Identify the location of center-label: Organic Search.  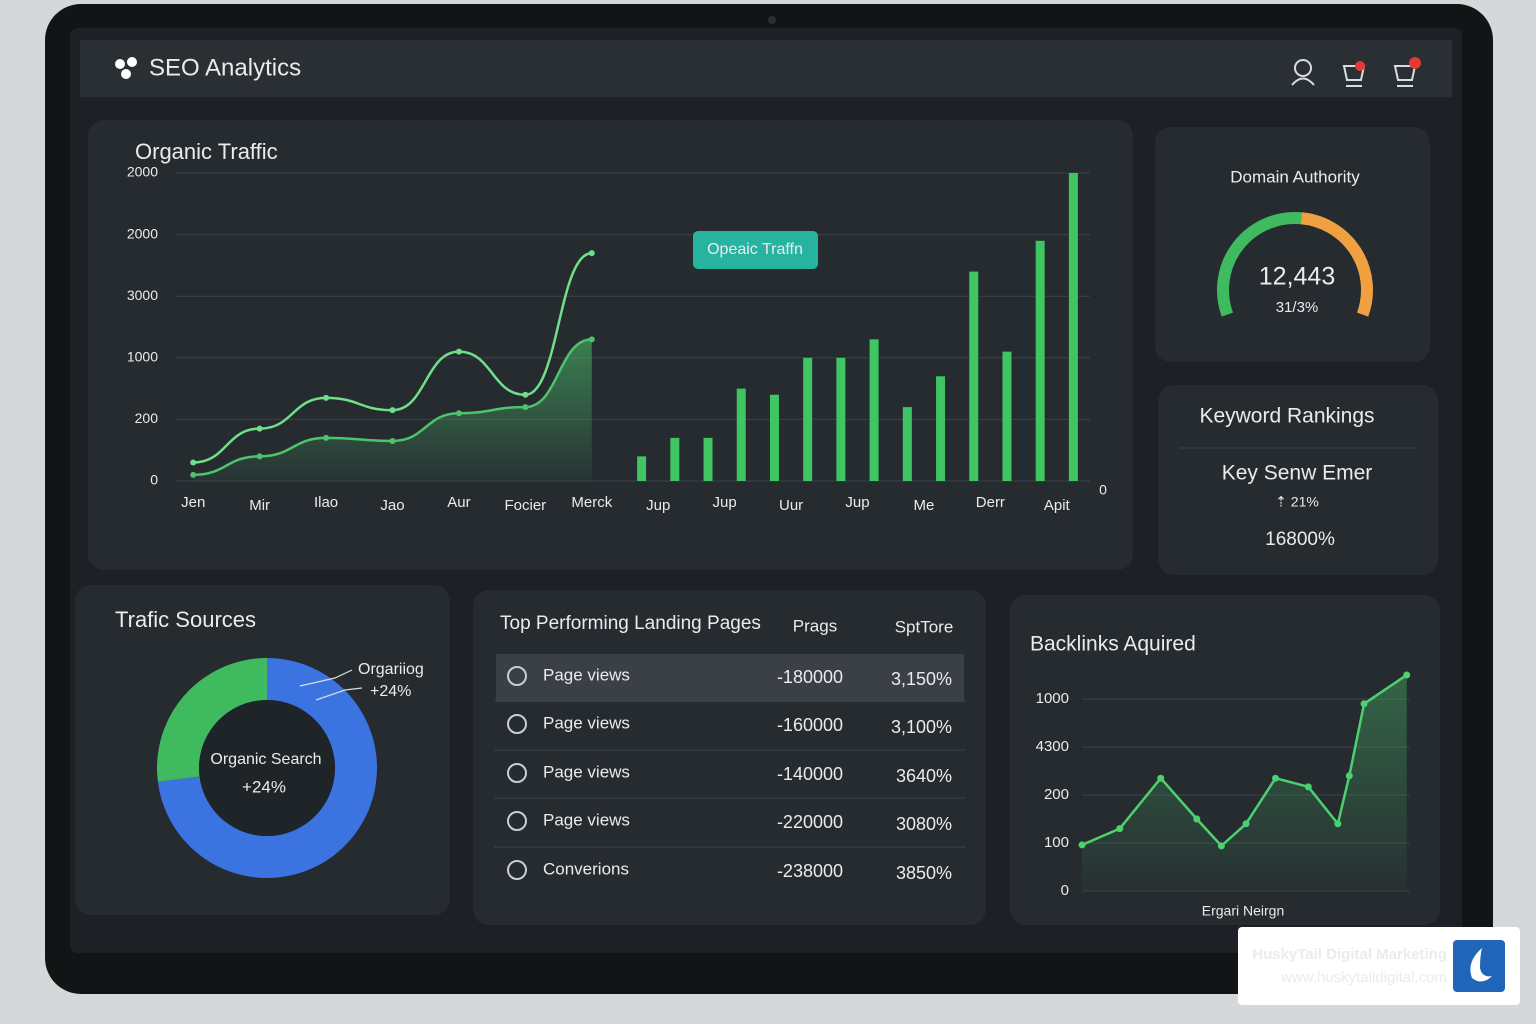
(265, 759).